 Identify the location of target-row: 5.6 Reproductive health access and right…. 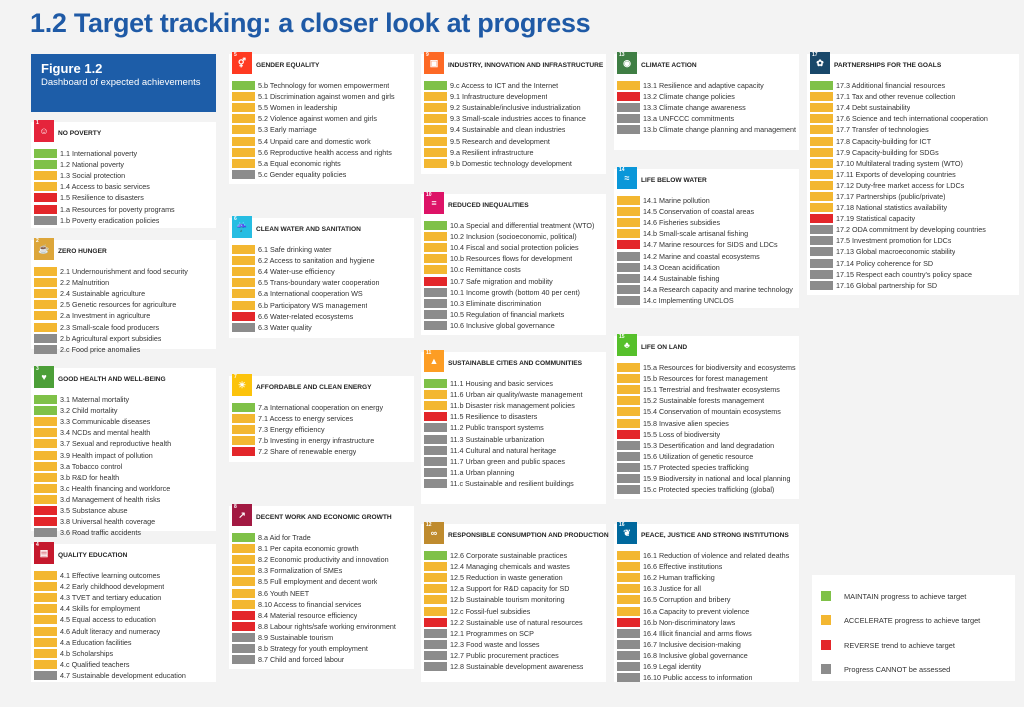
(321, 152).